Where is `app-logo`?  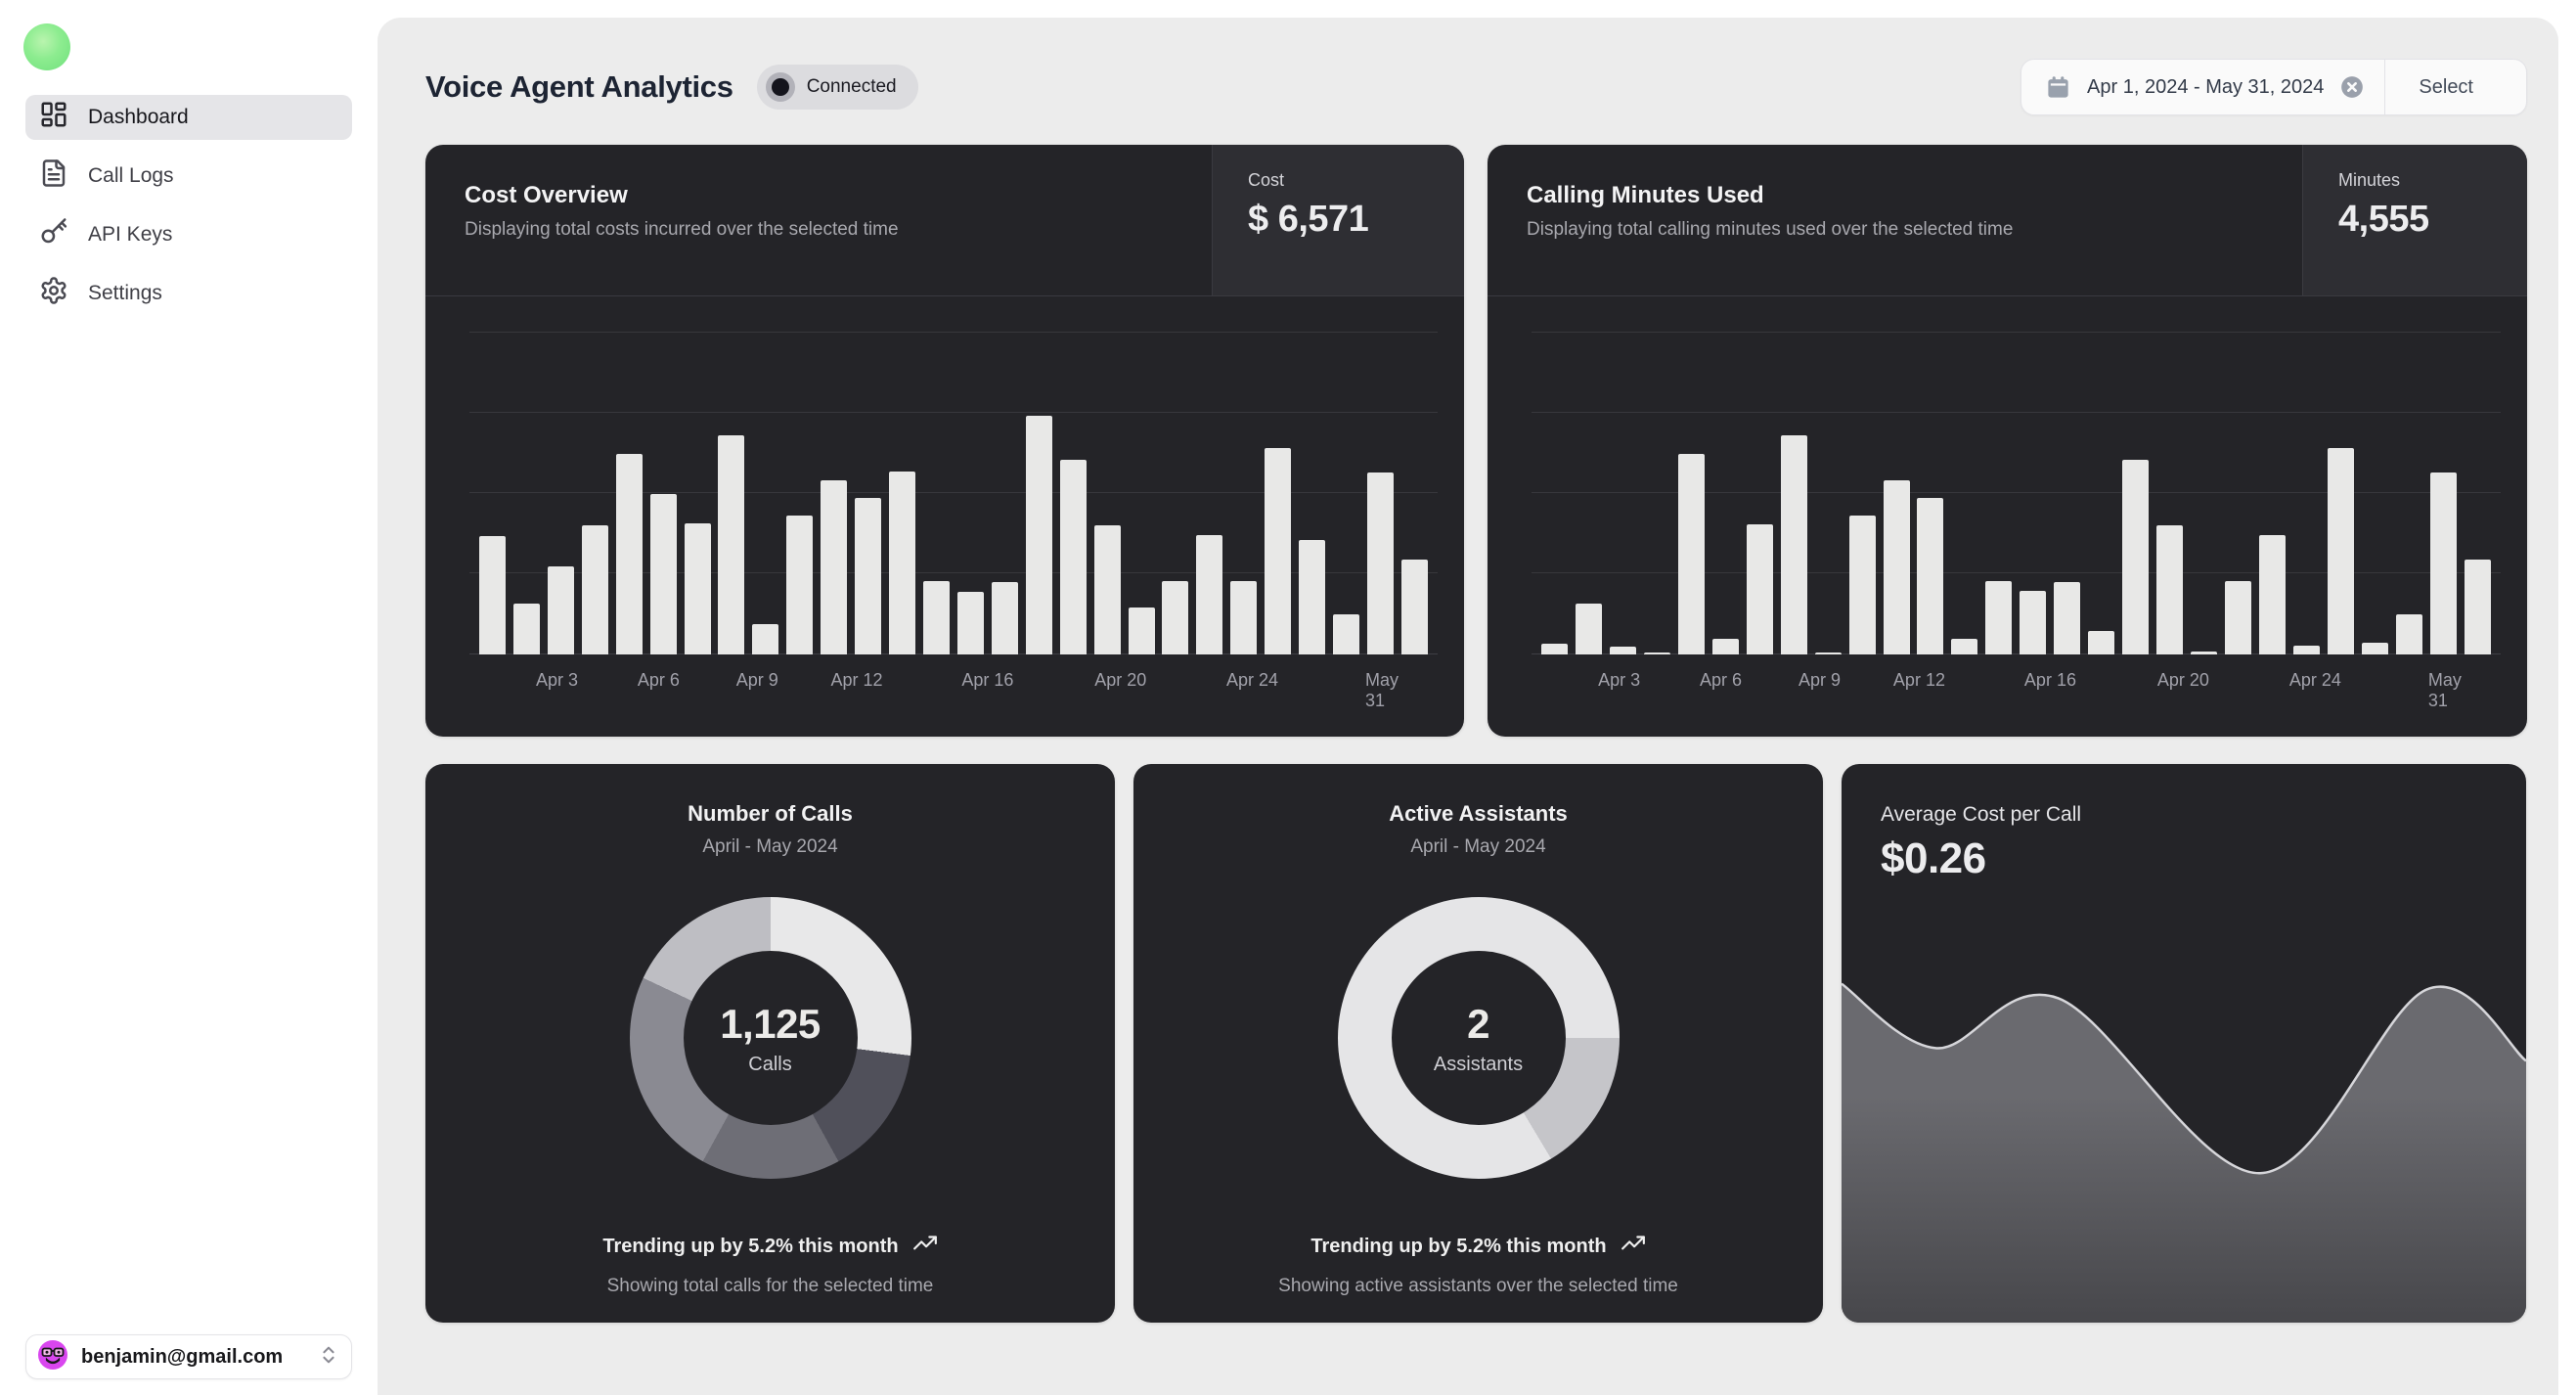 app-logo is located at coordinates (46, 46).